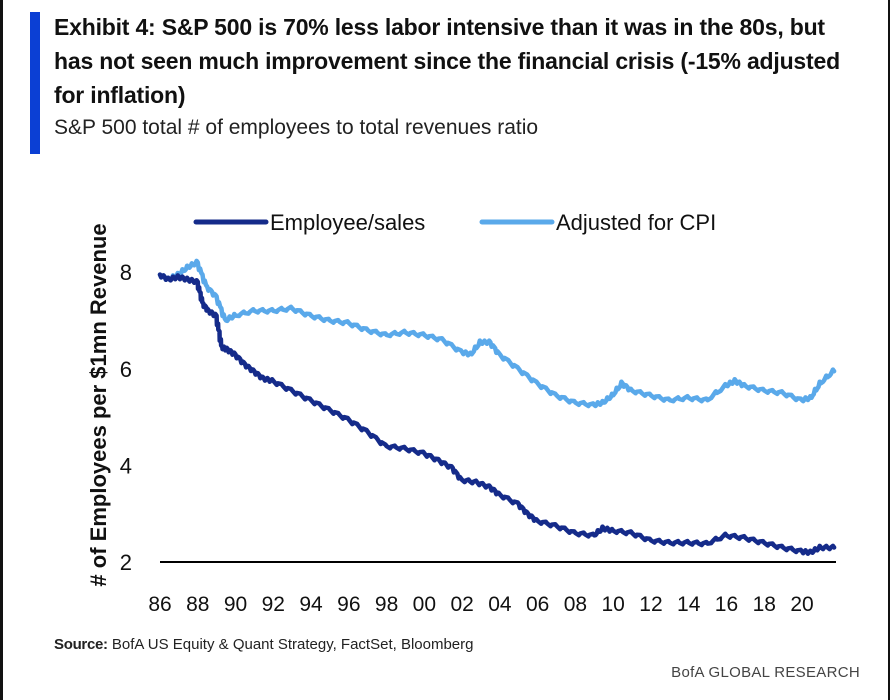 The image size is (890, 700). Describe the element at coordinates (500, 604) in the screenshot. I see `x-tick-label: 04` at that location.